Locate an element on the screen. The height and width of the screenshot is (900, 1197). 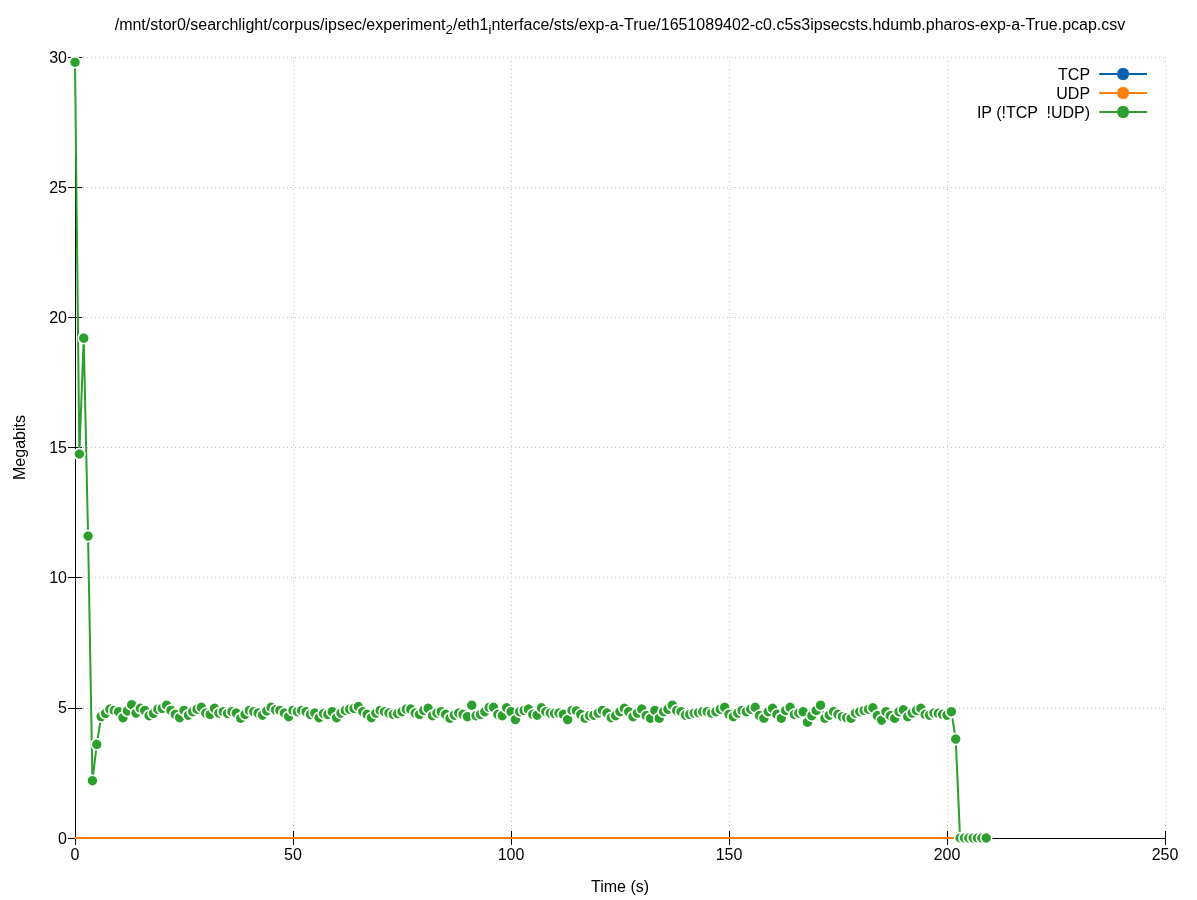
chart-title: /mnt/stor0/searchlight/corpus/ipsec/experiment$_{2}$/eth1$_{i}$nterface/sts/exp-a-True/1651089402-c0.c5s3ipsecsts.hdumb.pharos-exp-a-True.pcap.csv is located at coordinates (620, 27).